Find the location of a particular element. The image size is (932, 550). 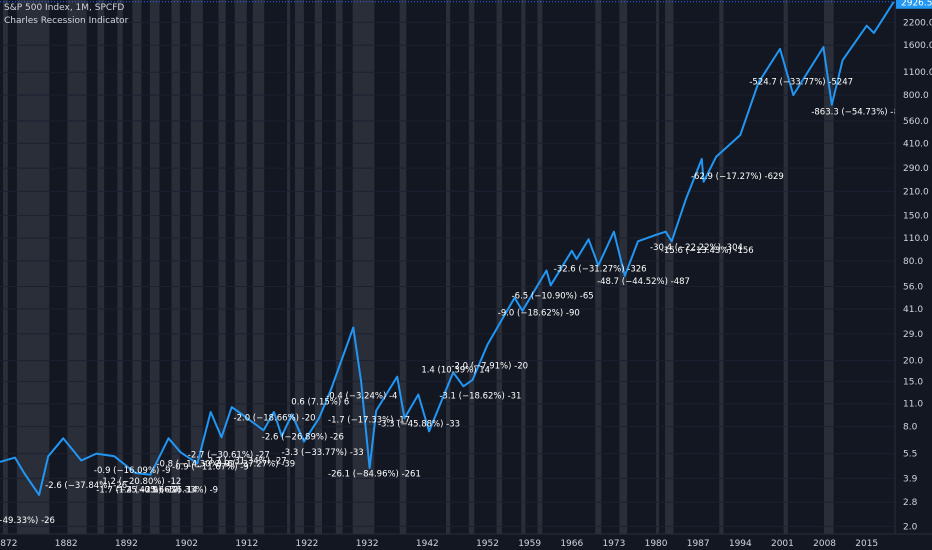

x-tick-label: 2001 is located at coordinates (782, 544).